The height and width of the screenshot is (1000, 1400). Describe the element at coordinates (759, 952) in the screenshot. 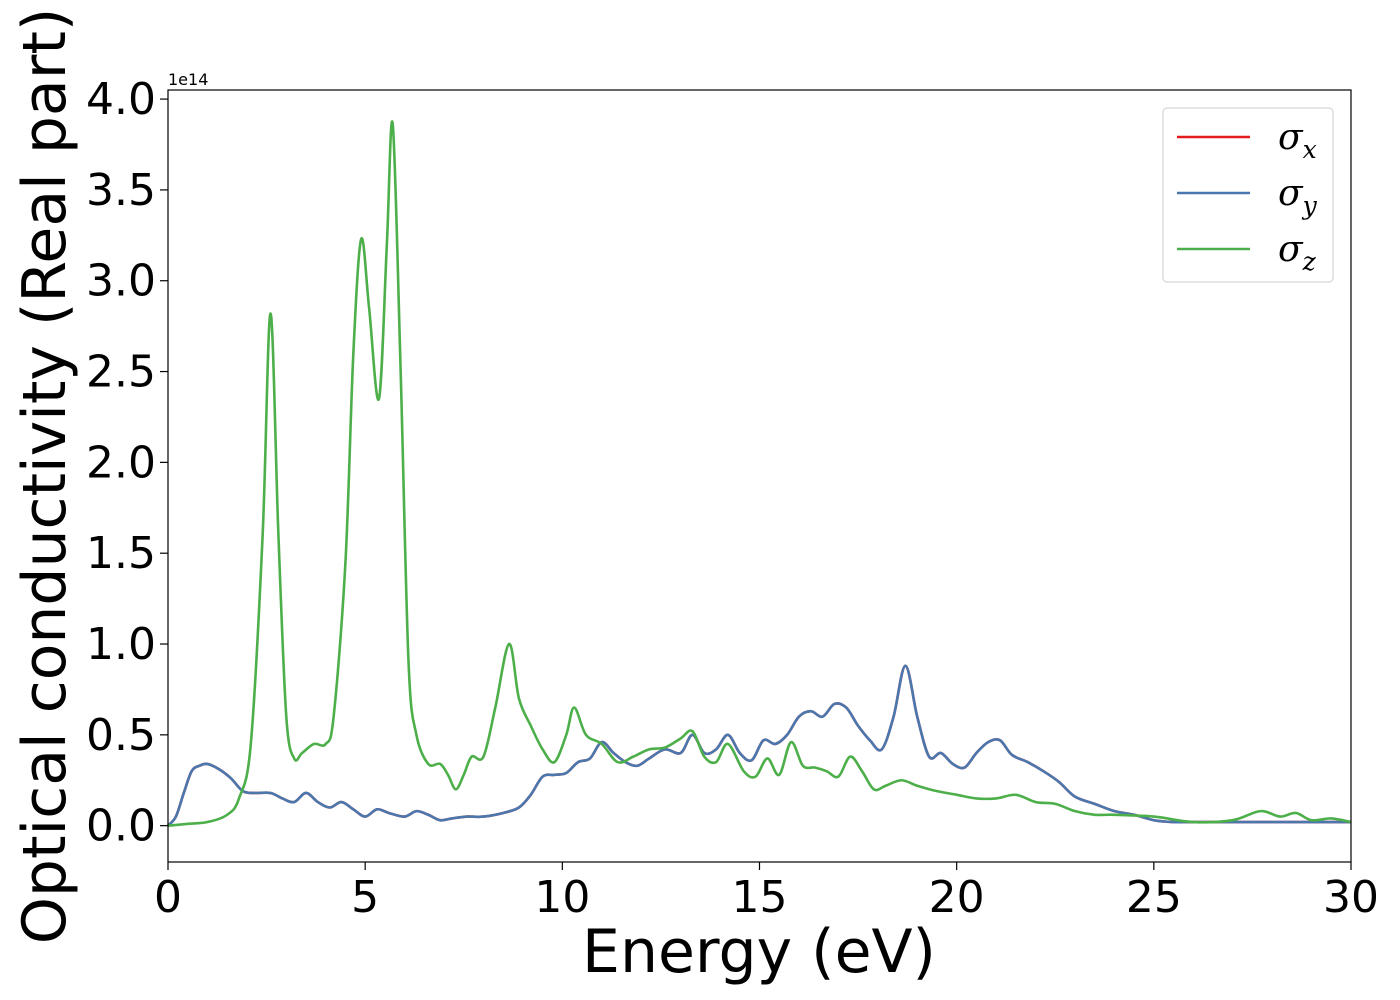

I see `x-axis-label: Energy (eV)` at that location.